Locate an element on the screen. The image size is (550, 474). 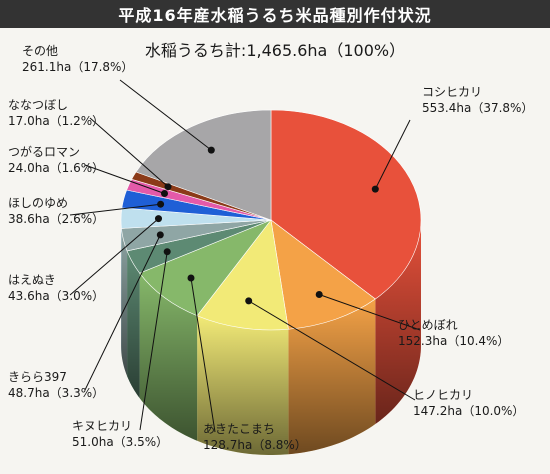
slice-label-つがるロマン: つがるロマン 24.0ha（1.6%） is located at coordinates (56, 160).